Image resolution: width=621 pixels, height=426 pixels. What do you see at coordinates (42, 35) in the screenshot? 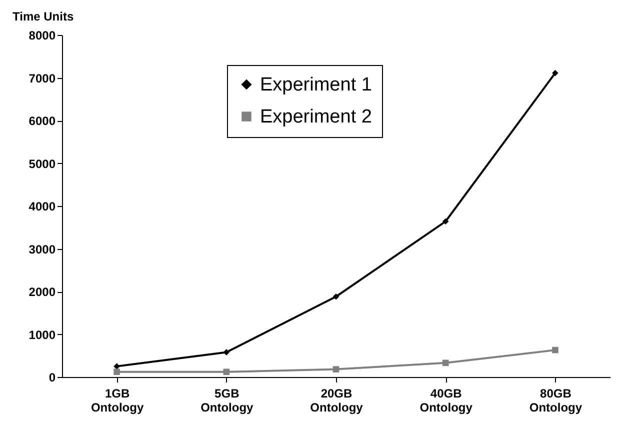
I see `y-tick-label: 8000` at bounding box center [42, 35].